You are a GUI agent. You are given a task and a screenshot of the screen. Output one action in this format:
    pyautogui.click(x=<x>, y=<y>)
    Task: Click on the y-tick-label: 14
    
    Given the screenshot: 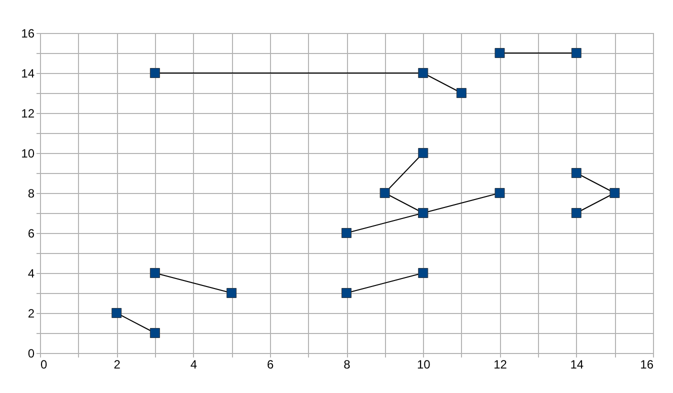 What is the action you would take?
    pyautogui.click(x=28, y=73)
    